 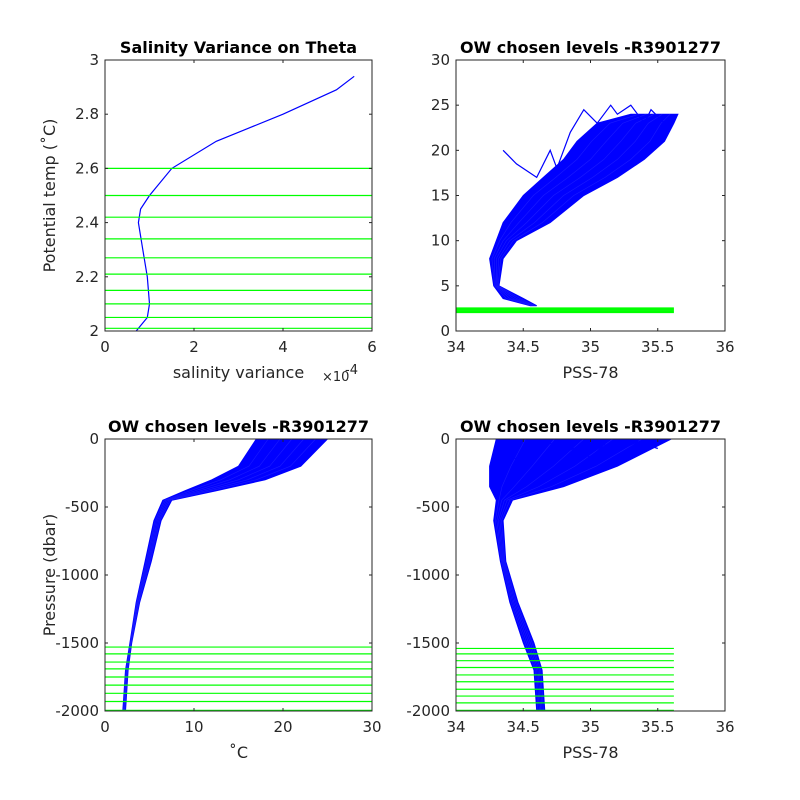 I want to click on x-tick-label: 6, so click(x=372, y=347).